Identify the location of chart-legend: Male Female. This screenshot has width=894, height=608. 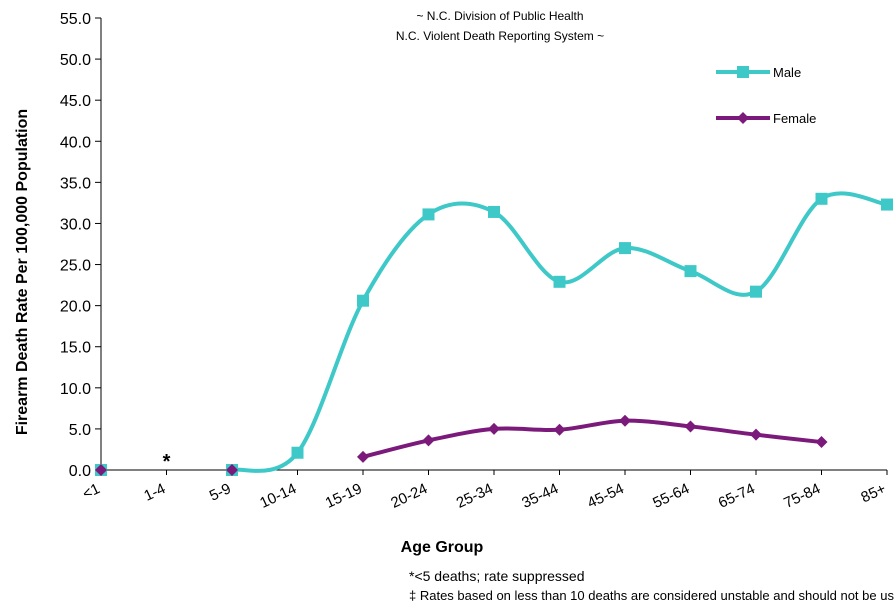
(766, 95).